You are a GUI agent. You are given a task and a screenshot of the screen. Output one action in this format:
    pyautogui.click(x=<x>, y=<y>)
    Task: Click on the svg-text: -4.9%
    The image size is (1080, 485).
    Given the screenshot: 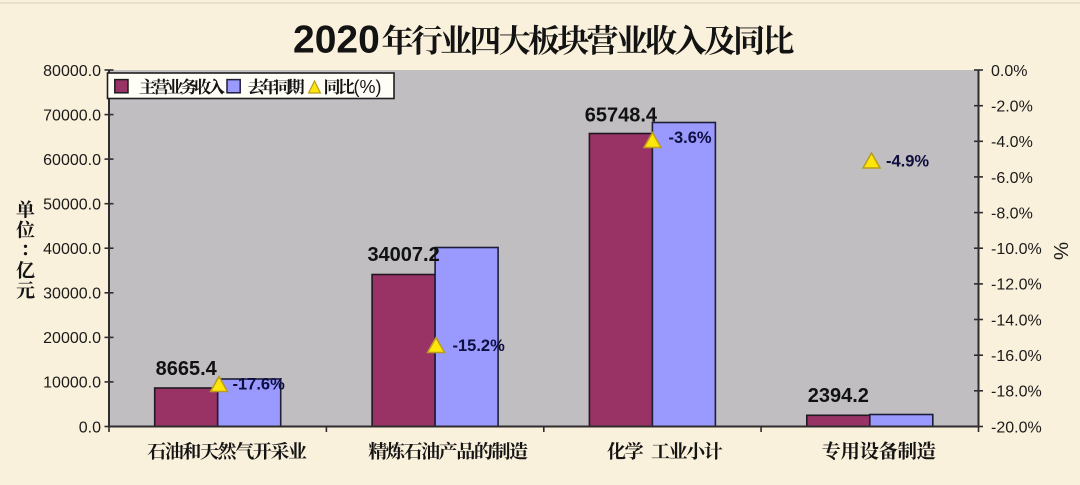 What is the action you would take?
    pyautogui.click(x=907, y=161)
    